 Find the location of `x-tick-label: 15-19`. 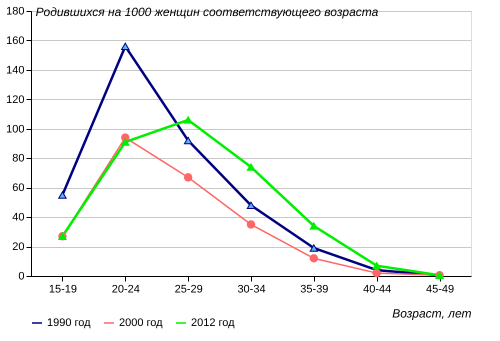

x-tick-label: 15-19 is located at coordinates (62, 290).